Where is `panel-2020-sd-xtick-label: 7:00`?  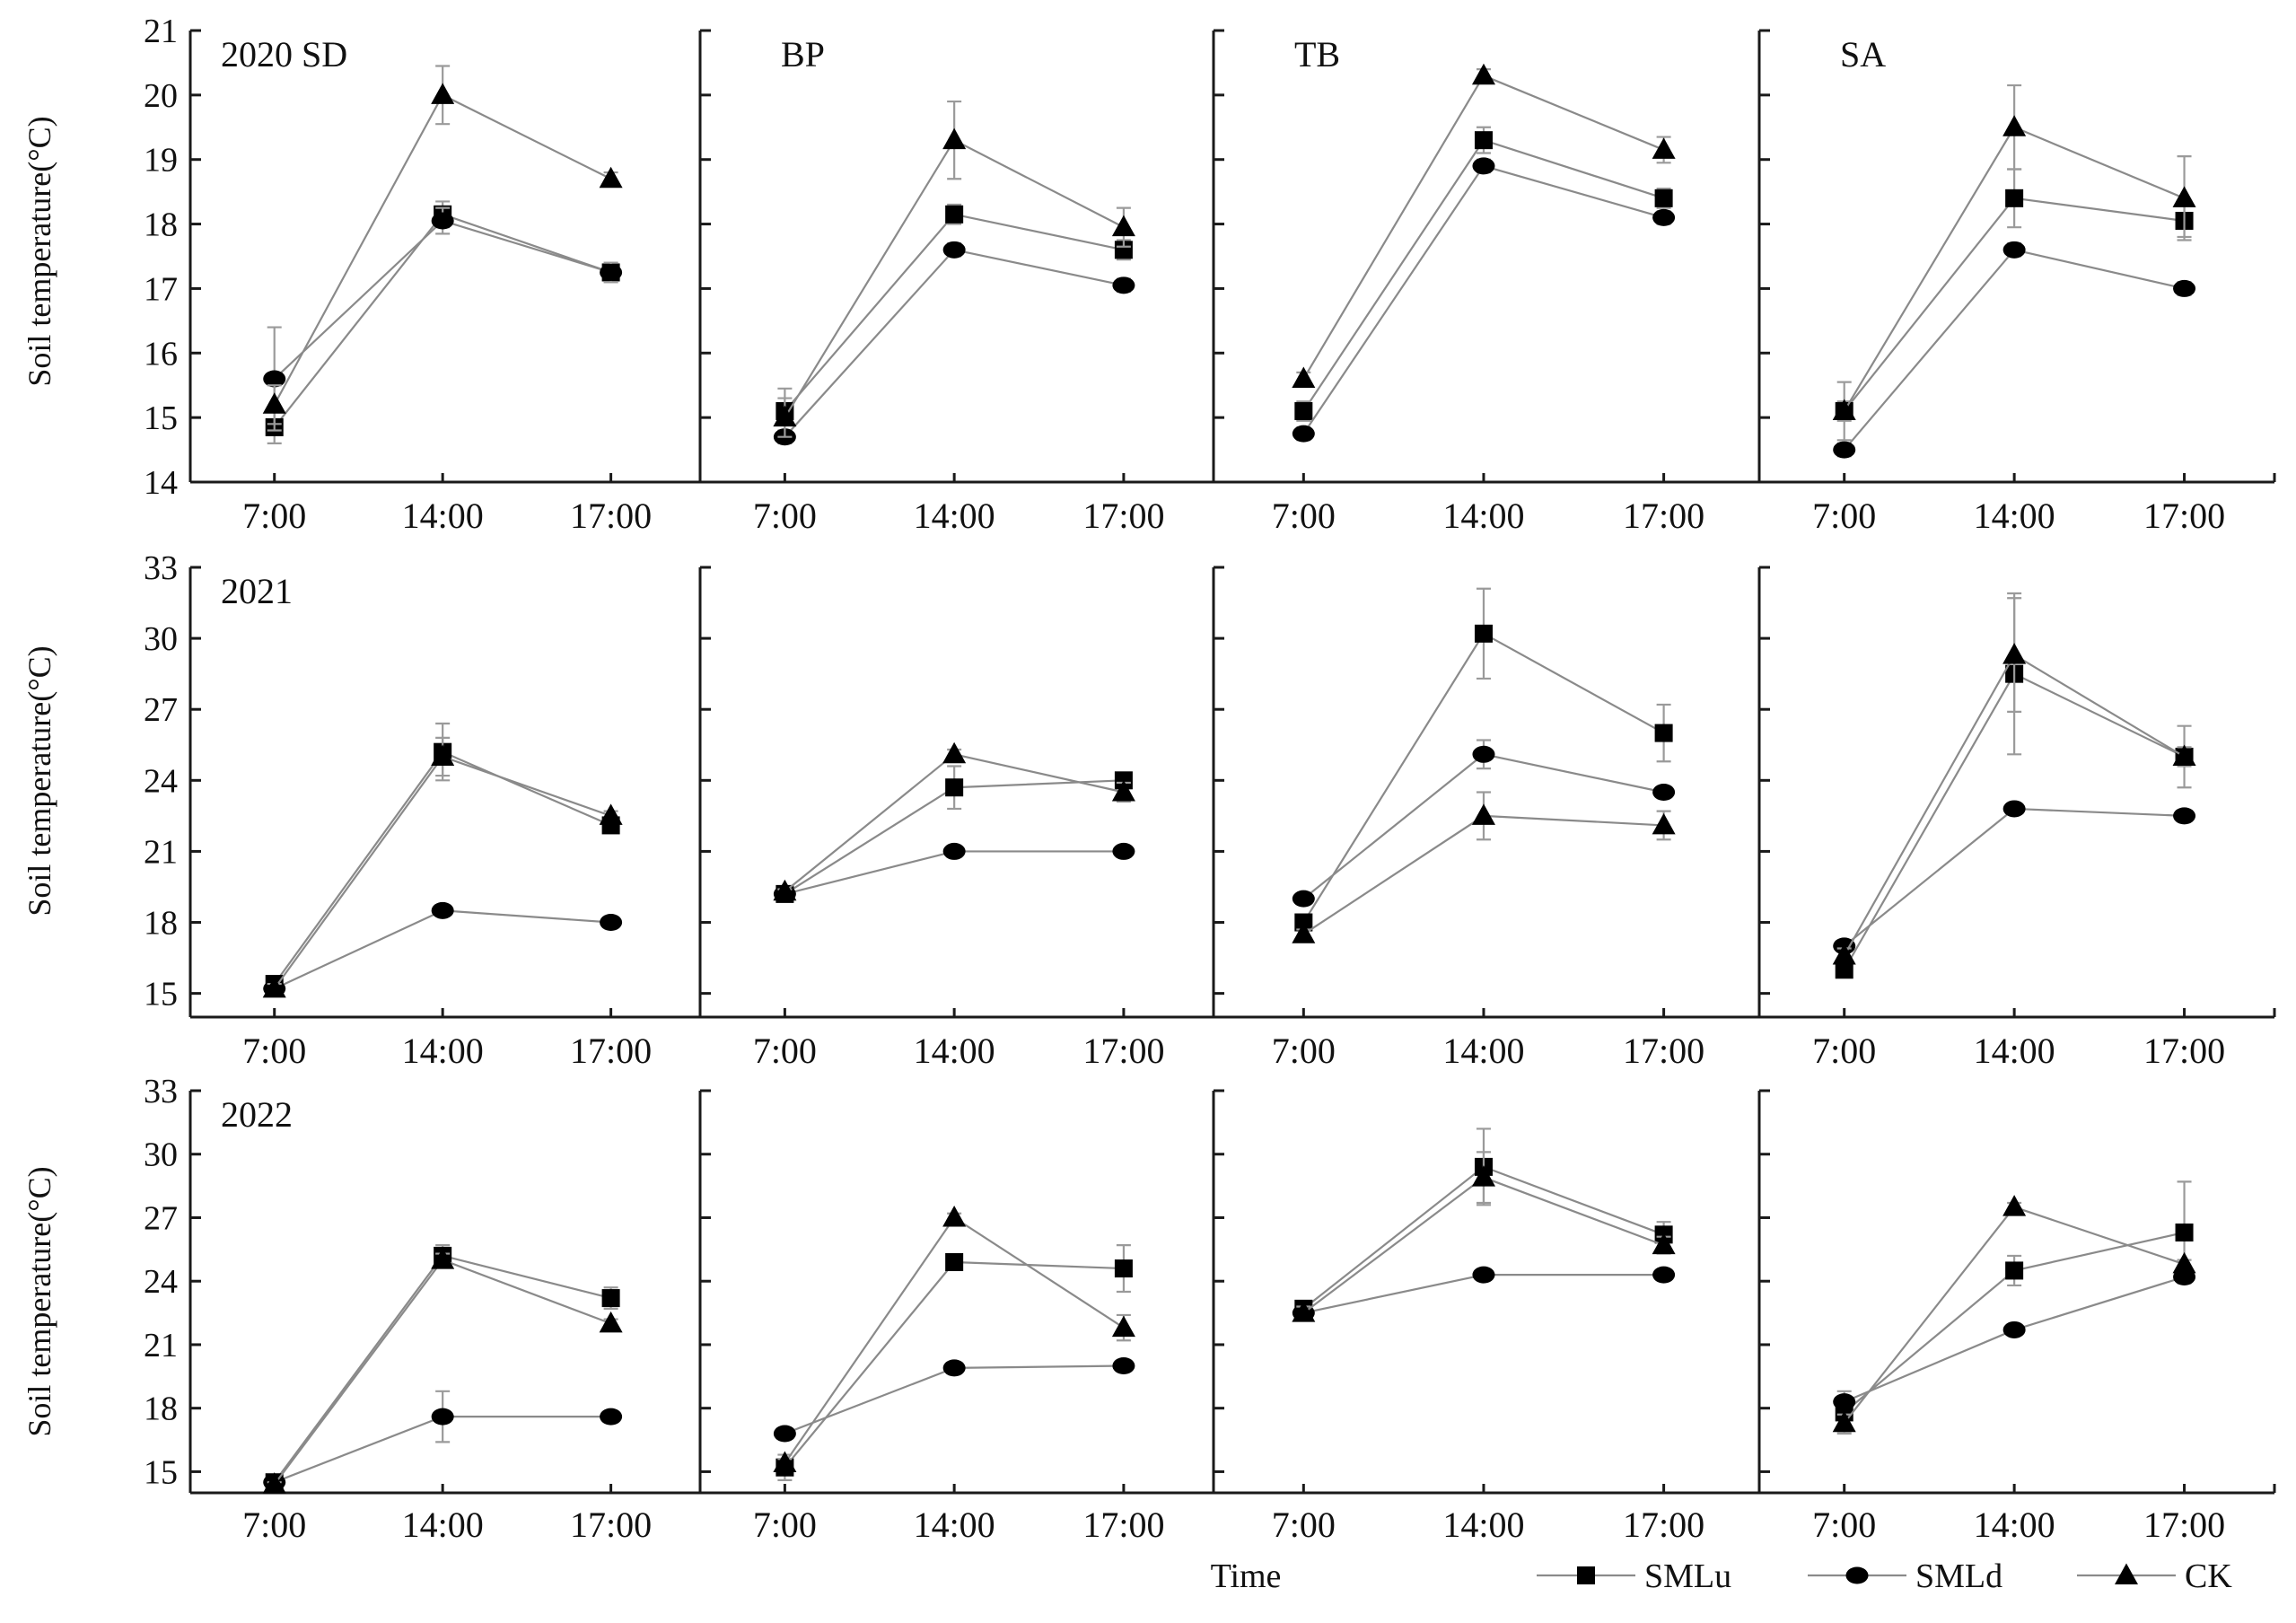
panel-2020-sd-xtick-label: 7:00 is located at coordinates (274, 516).